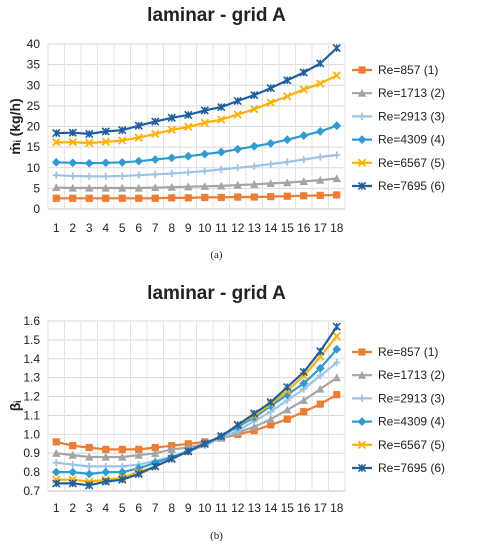  What do you see at coordinates (188, 228) in the screenshot?
I see `x-tick-label: 9` at bounding box center [188, 228].